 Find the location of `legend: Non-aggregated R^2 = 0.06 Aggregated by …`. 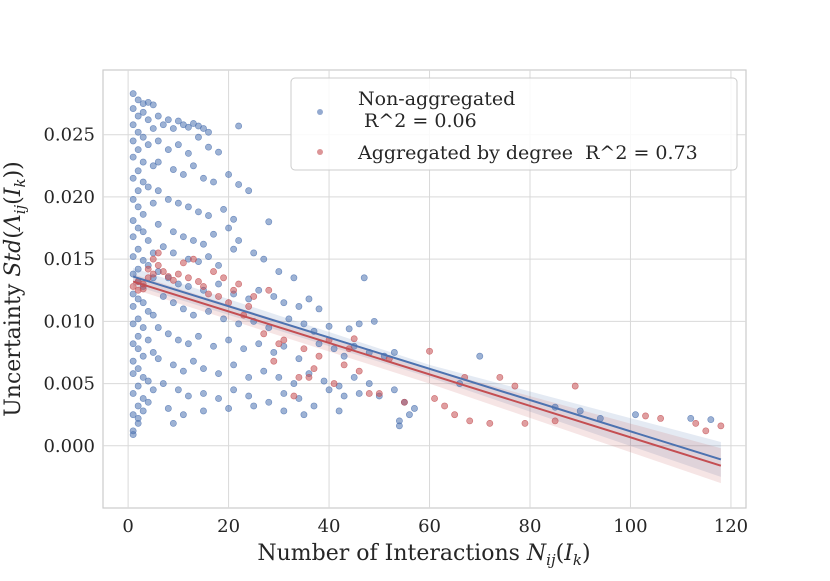

legend: Non-aggregated R^2 = 0.06 Aggregated by … is located at coordinates (514, 124).